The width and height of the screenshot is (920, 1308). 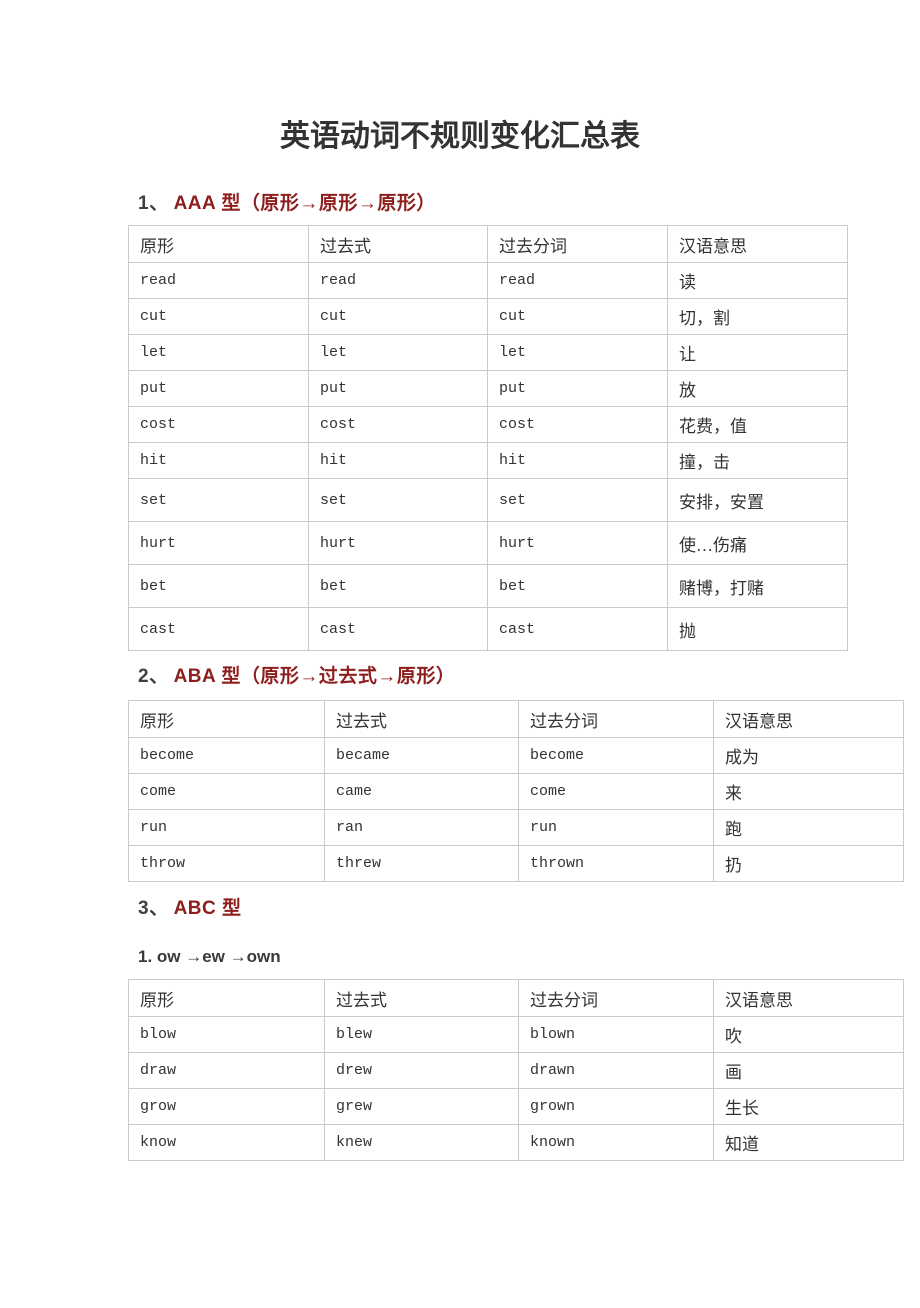 What do you see at coordinates (460, 136) in the screenshot?
I see `document-title: 英语动词不规则变化汇总表` at bounding box center [460, 136].